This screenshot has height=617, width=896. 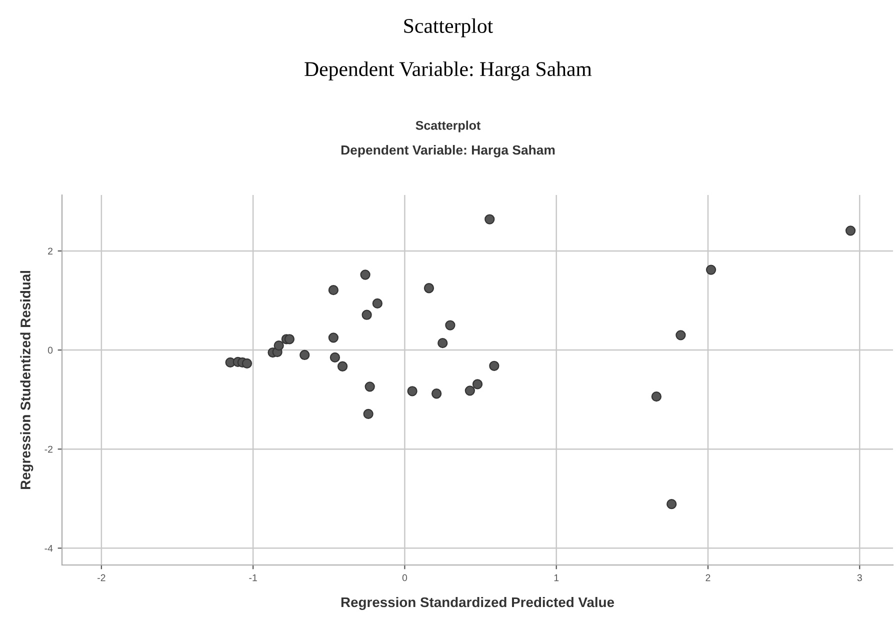 I want to click on text: Dependent Variable: Harga Saham, so click(x=448, y=70).